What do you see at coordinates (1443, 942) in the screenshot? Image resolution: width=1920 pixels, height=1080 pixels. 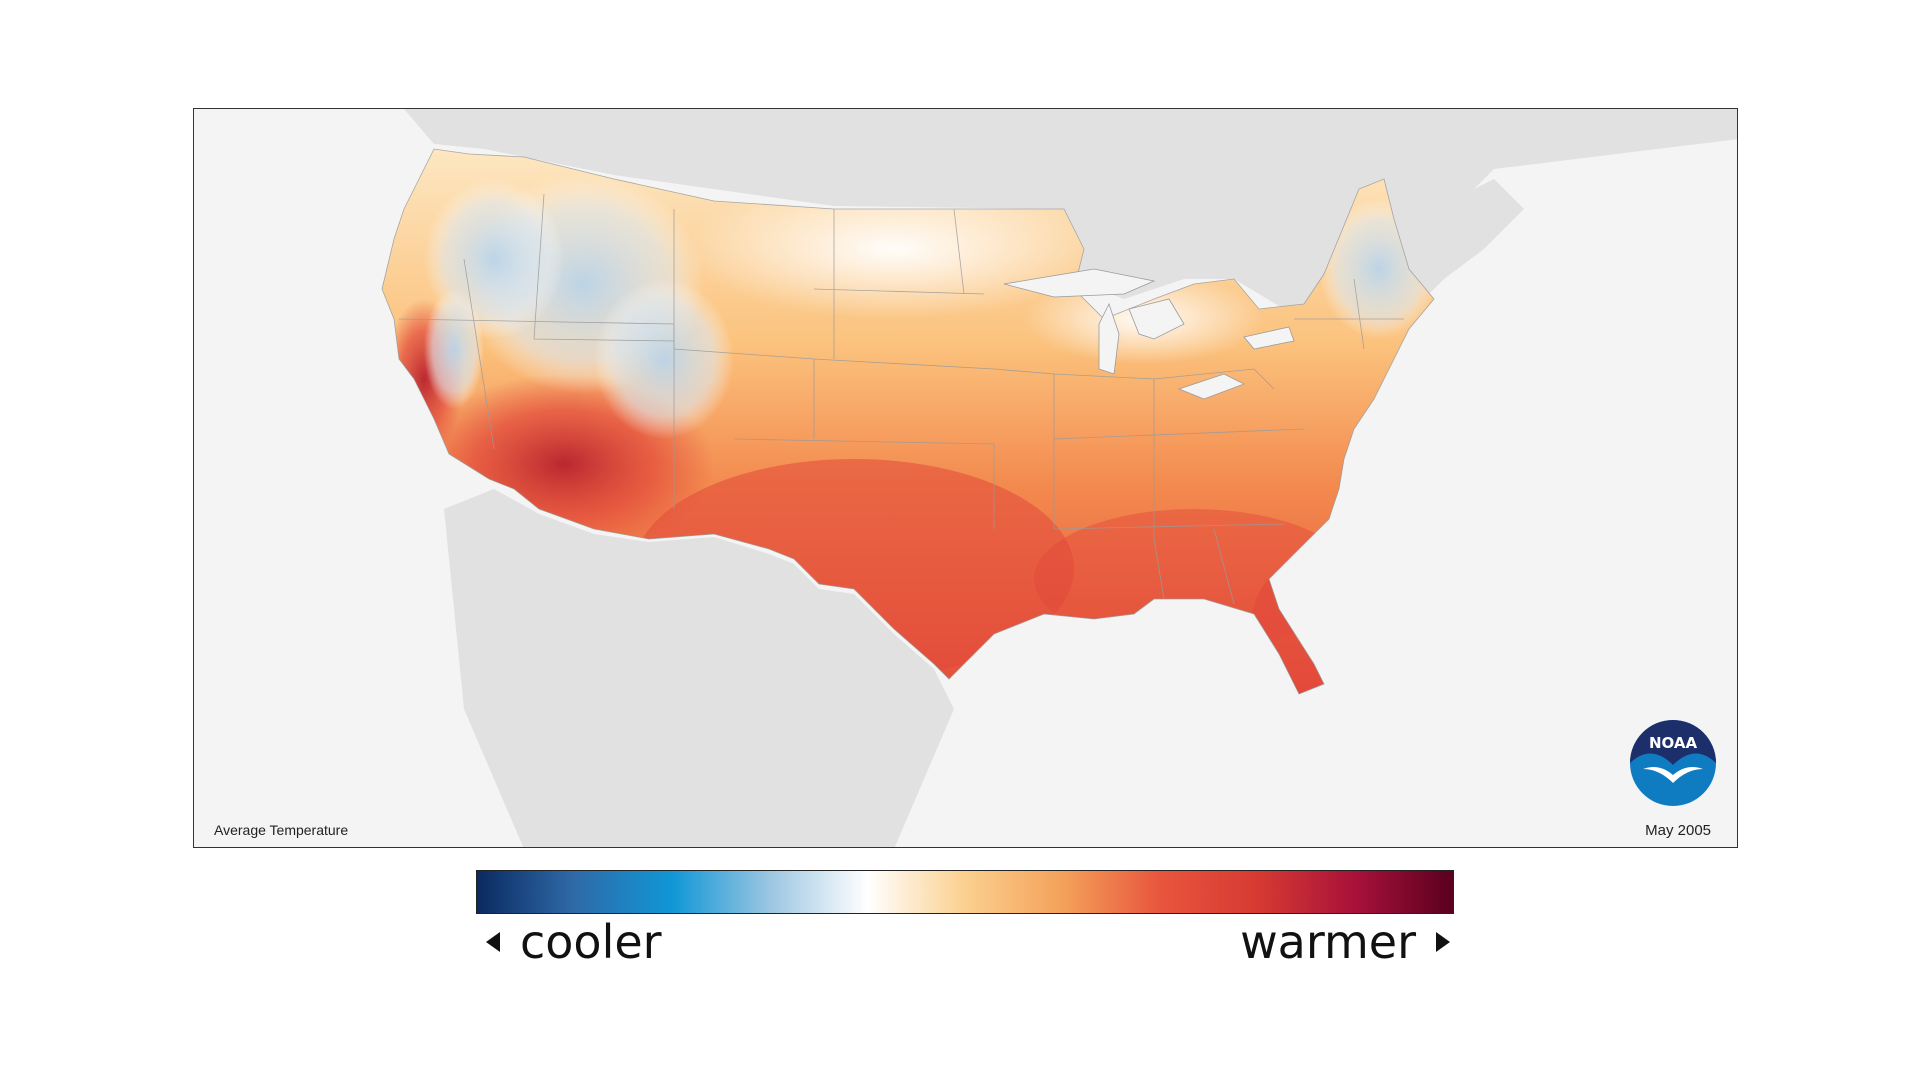 I see `arrow-right-icon` at bounding box center [1443, 942].